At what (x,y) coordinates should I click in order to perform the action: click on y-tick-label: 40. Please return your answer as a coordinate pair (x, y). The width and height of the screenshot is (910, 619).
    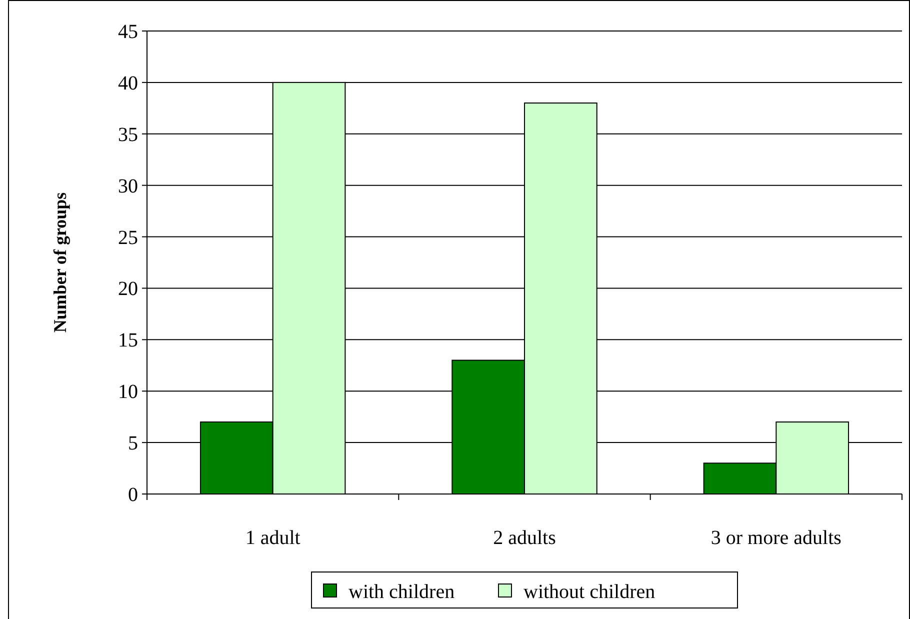
    Looking at the image, I should click on (128, 83).